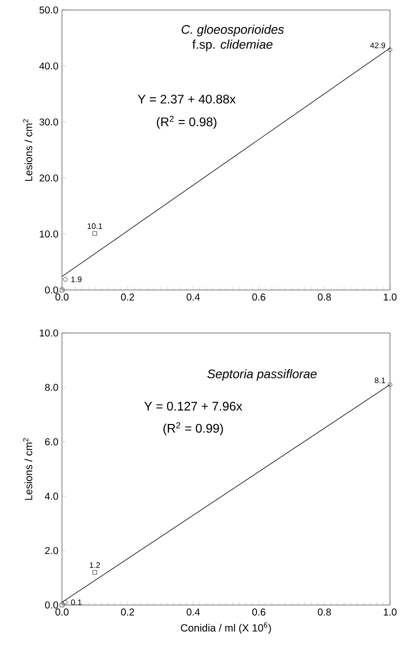  I want to click on y-tick-label: 8.0, so click(51, 387).